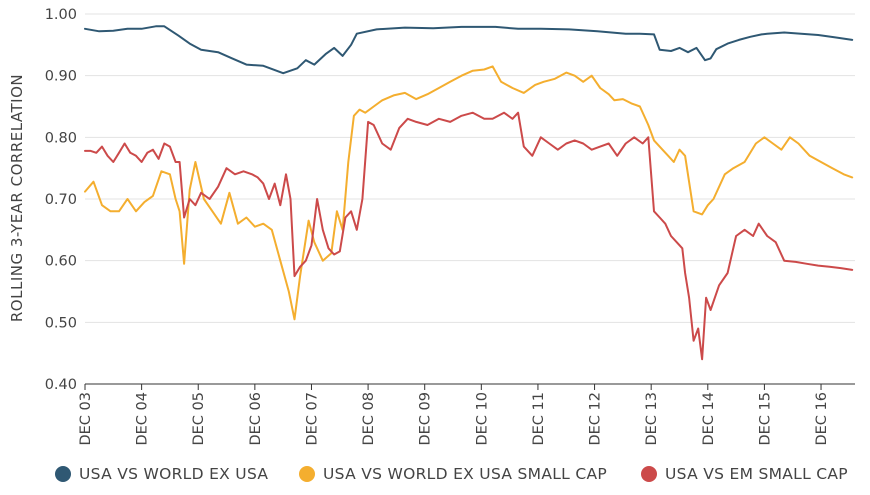 The width and height of the screenshot is (870, 495). I want to click on x-tick-label: DEC 10, so click(482, 419).